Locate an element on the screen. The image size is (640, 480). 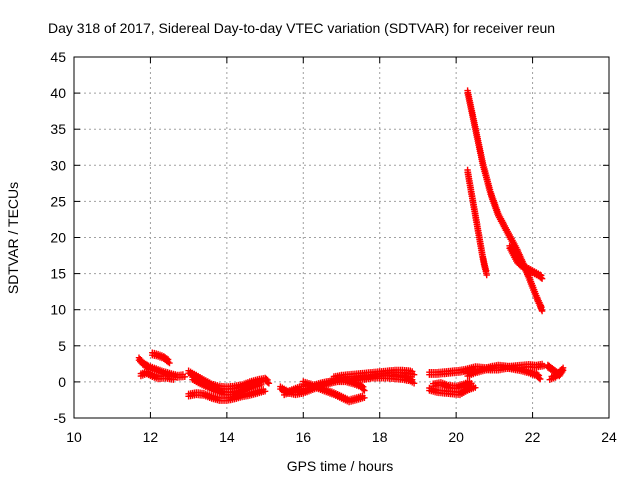
y-tick-label: 15 is located at coordinates (58, 274).